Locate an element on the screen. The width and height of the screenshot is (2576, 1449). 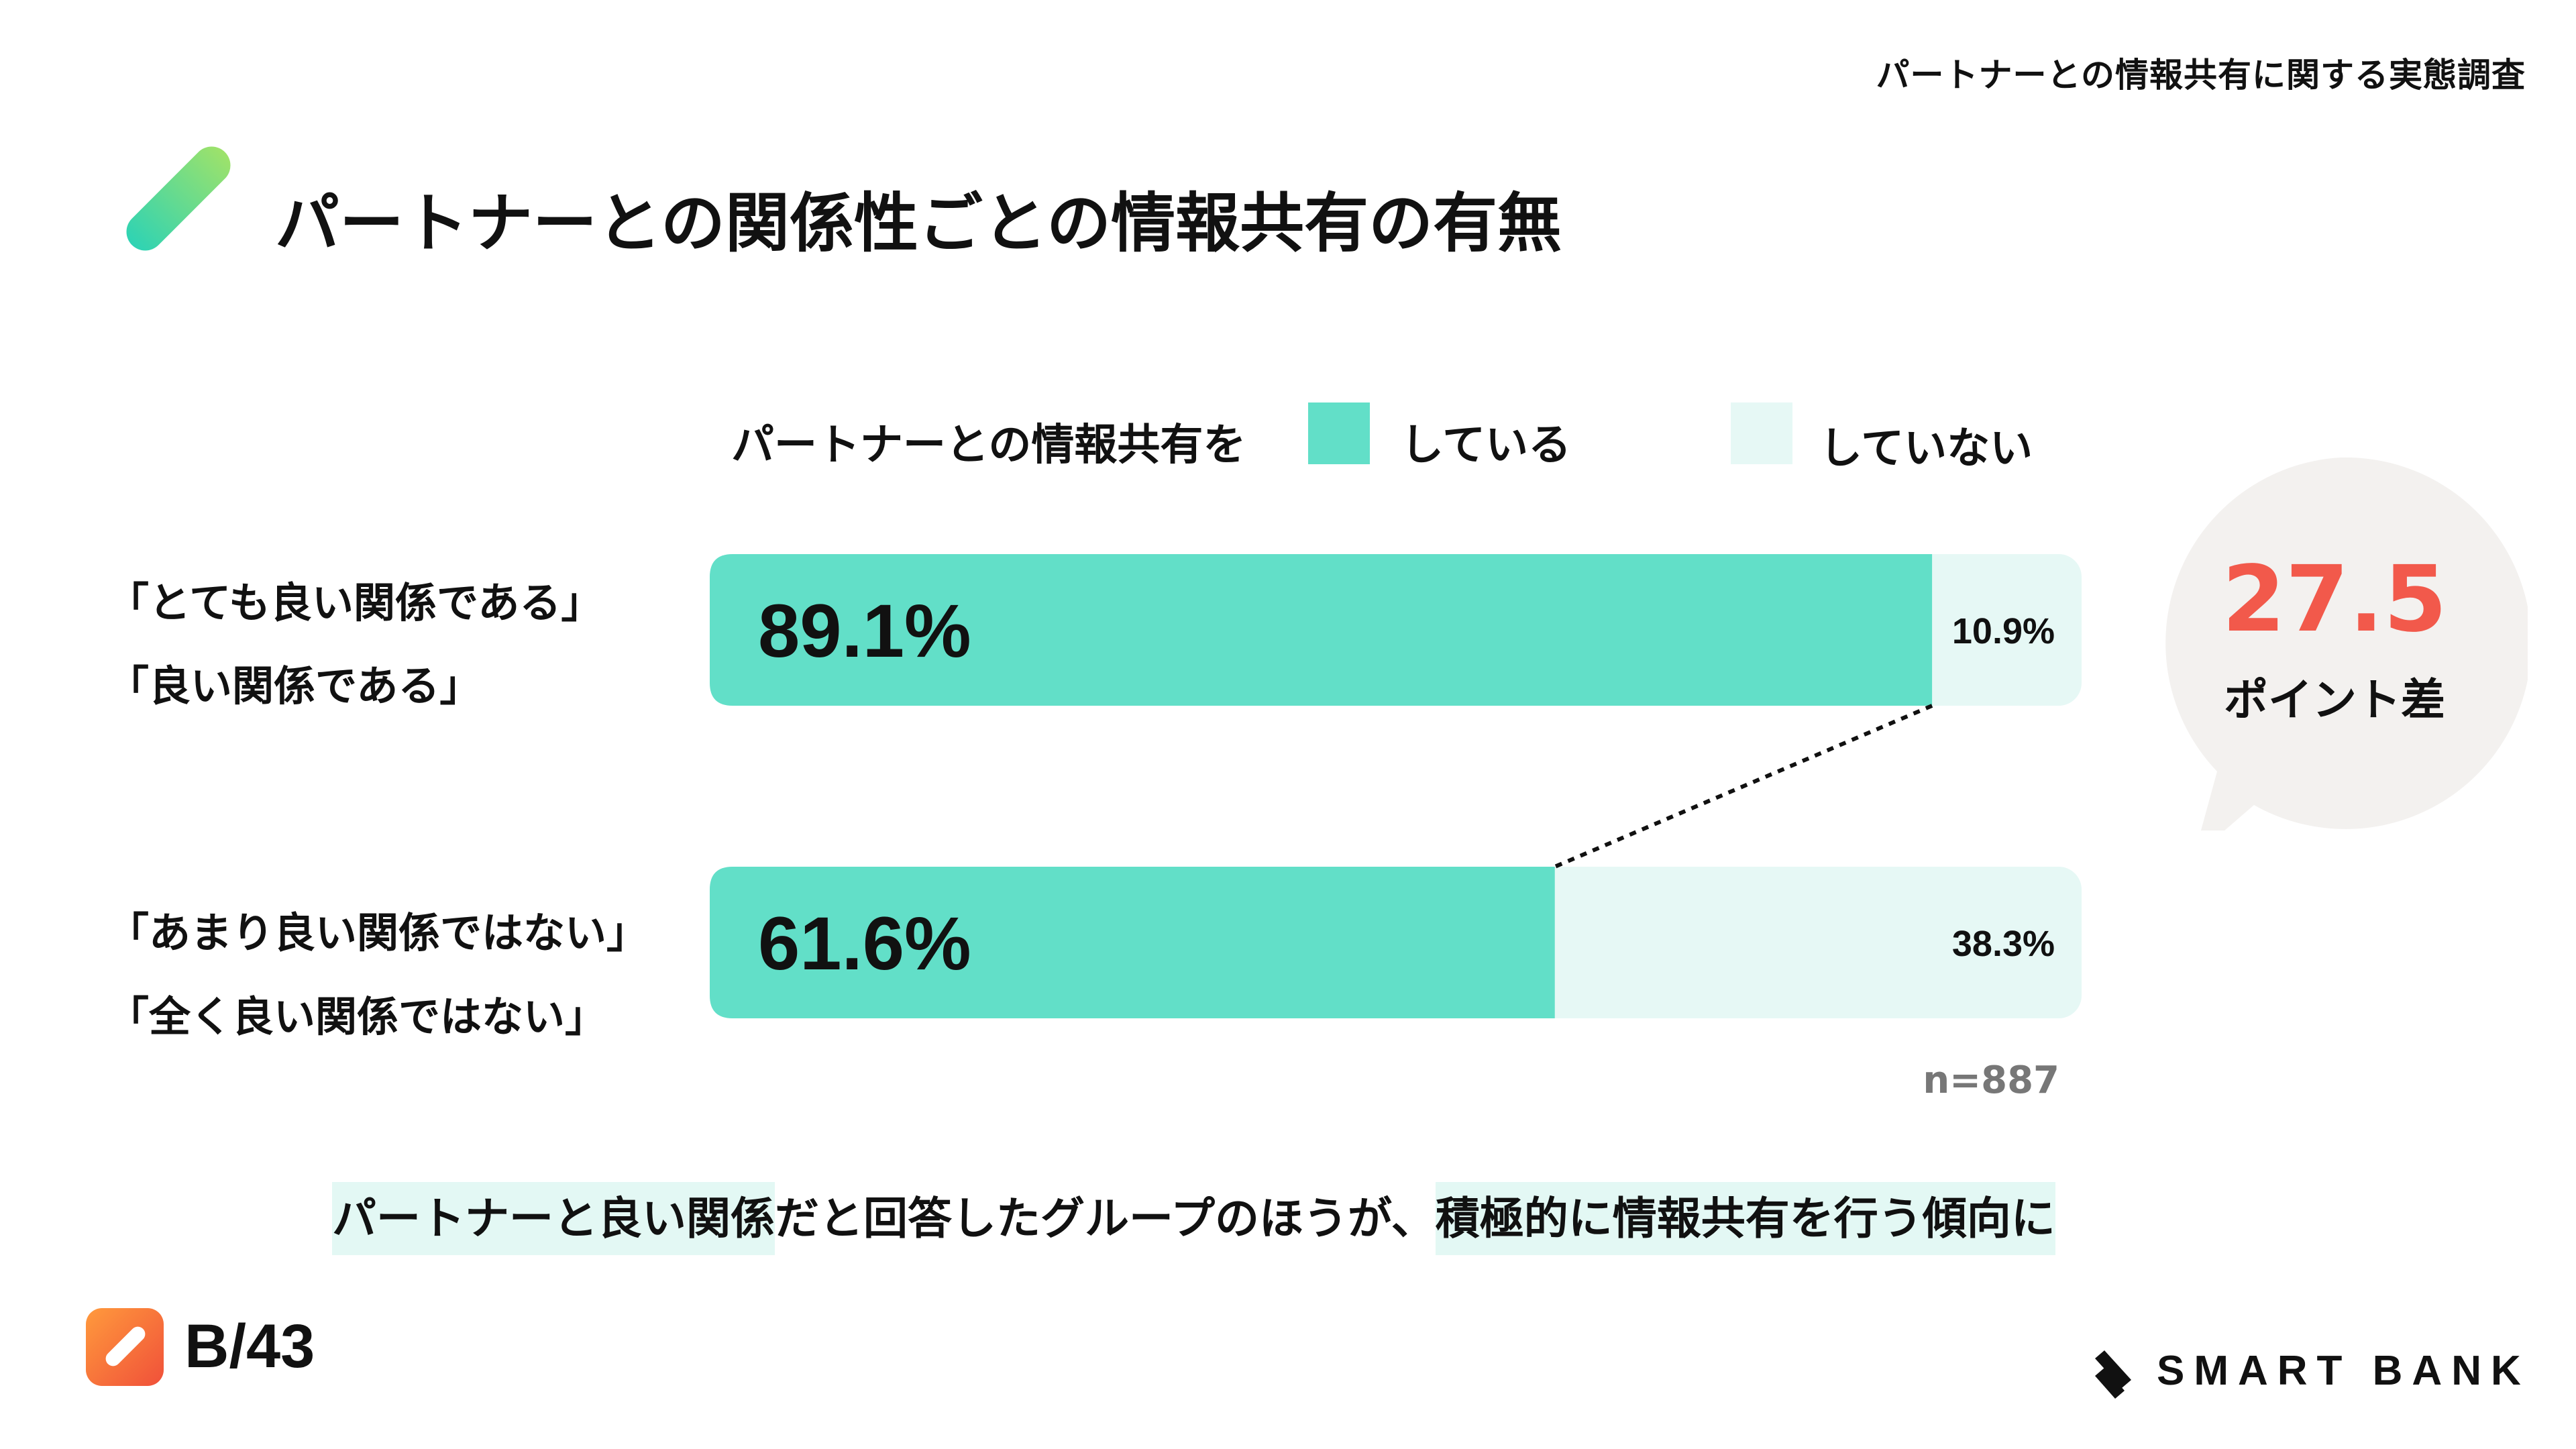
difference-label: ポイント差 is located at coordinates (2334, 700).